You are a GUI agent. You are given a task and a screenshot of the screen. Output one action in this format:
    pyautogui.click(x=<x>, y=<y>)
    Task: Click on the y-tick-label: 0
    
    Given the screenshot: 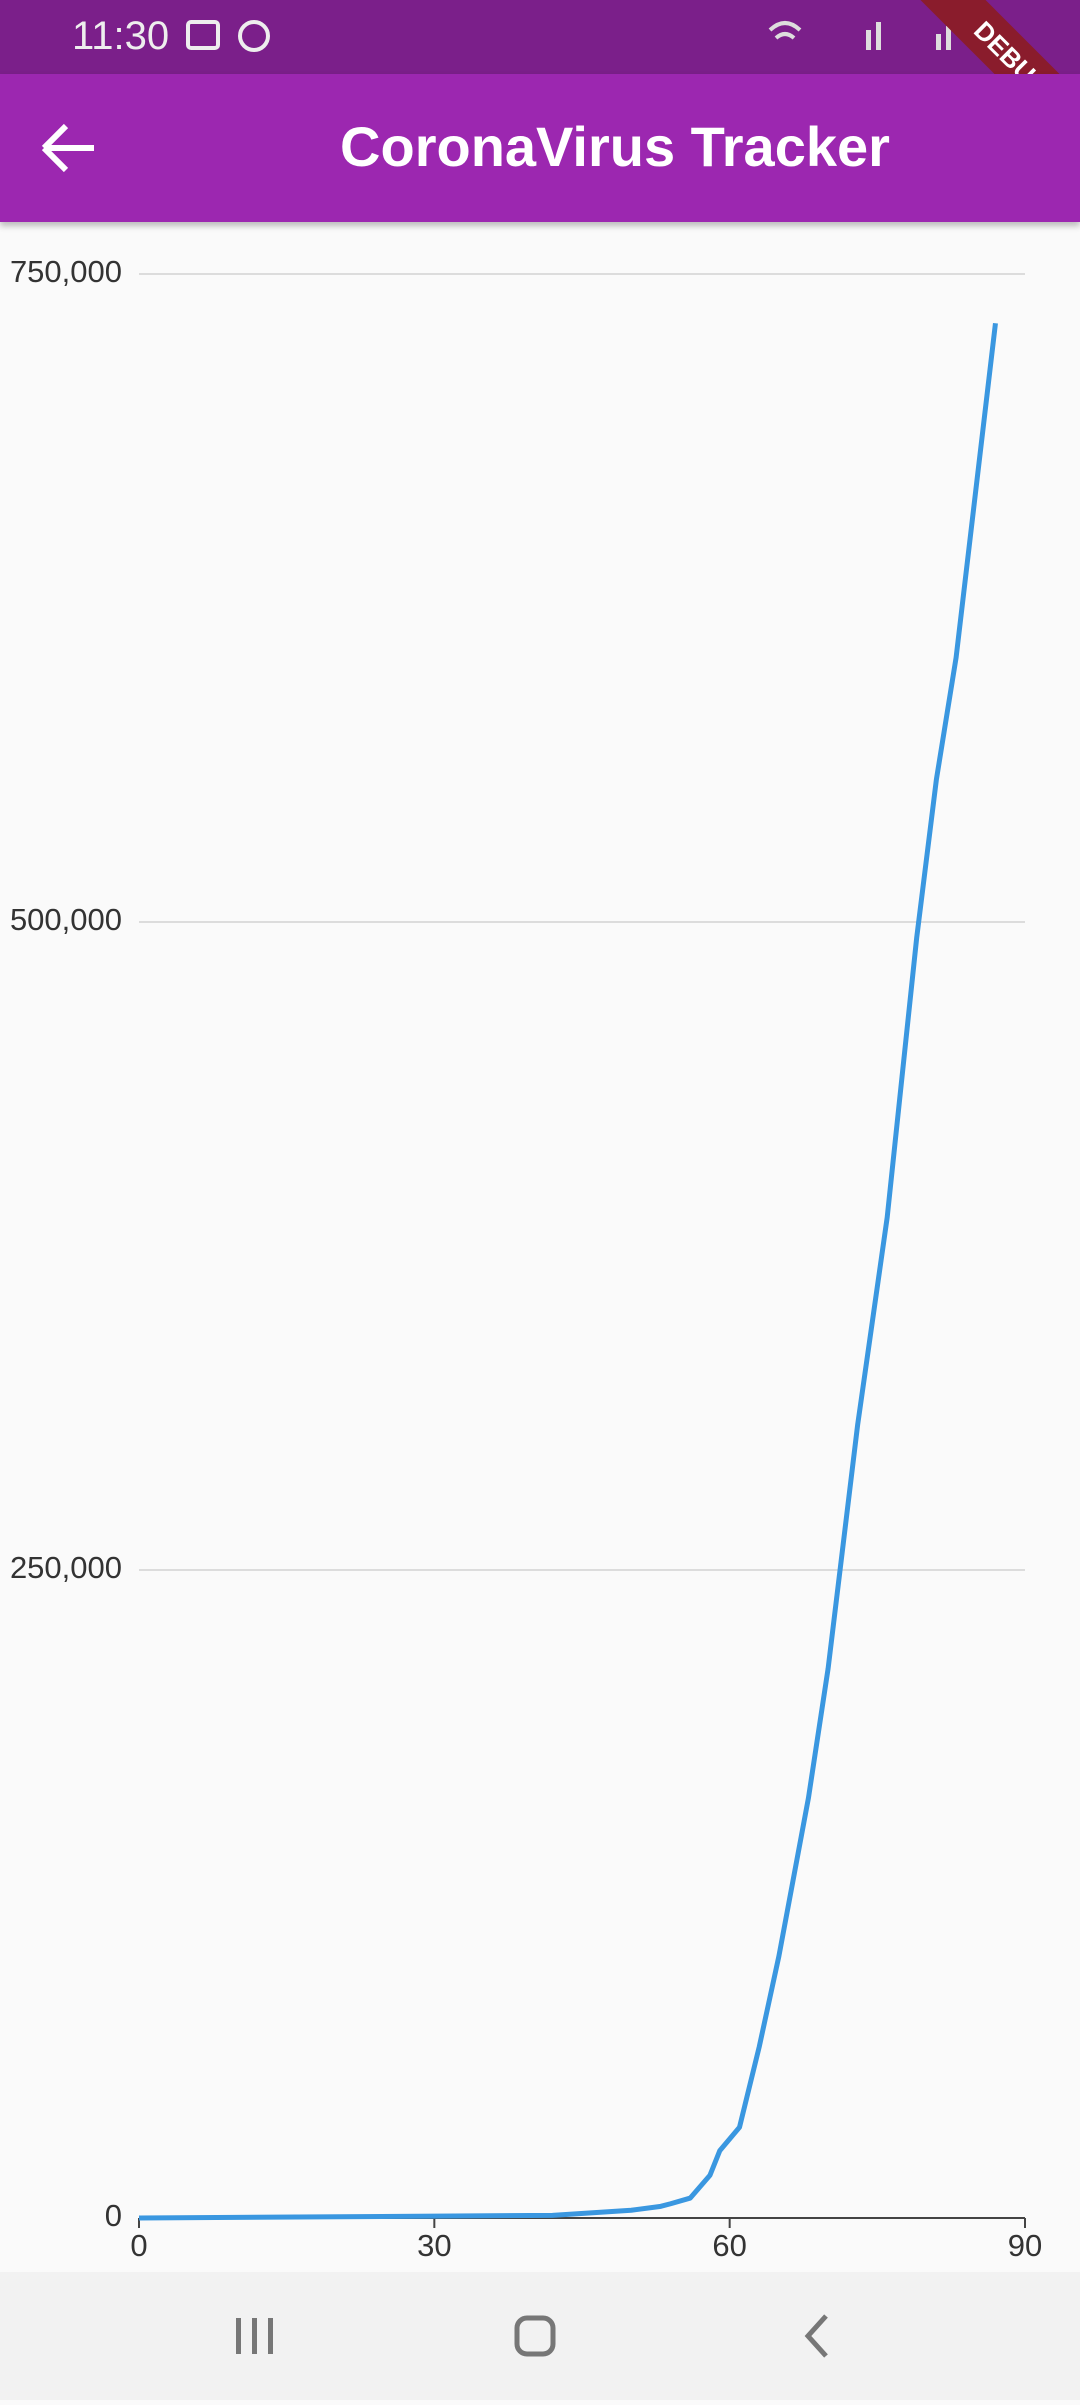 What is the action you would take?
    pyautogui.click(x=113, y=2215)
    